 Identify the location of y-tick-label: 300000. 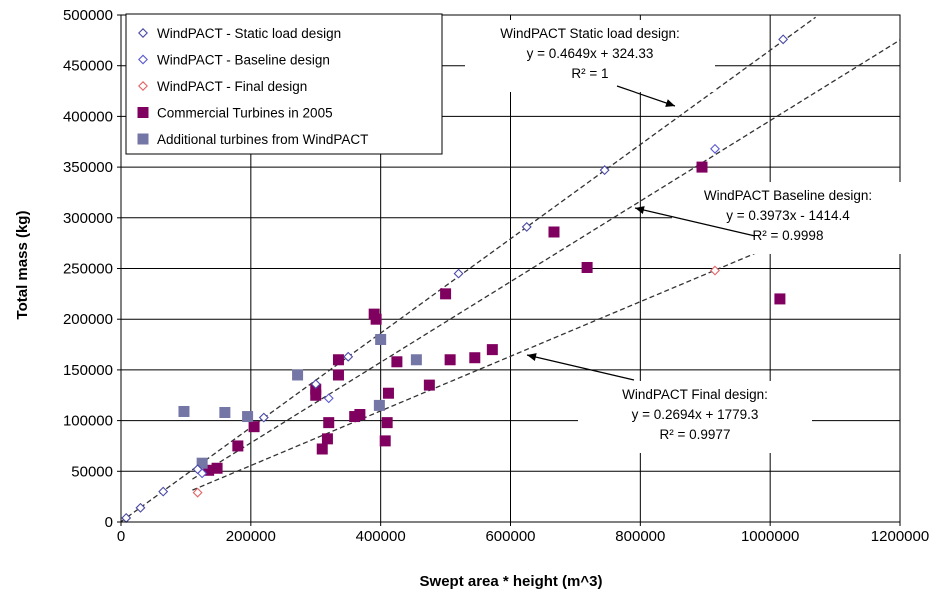
(88, 218).